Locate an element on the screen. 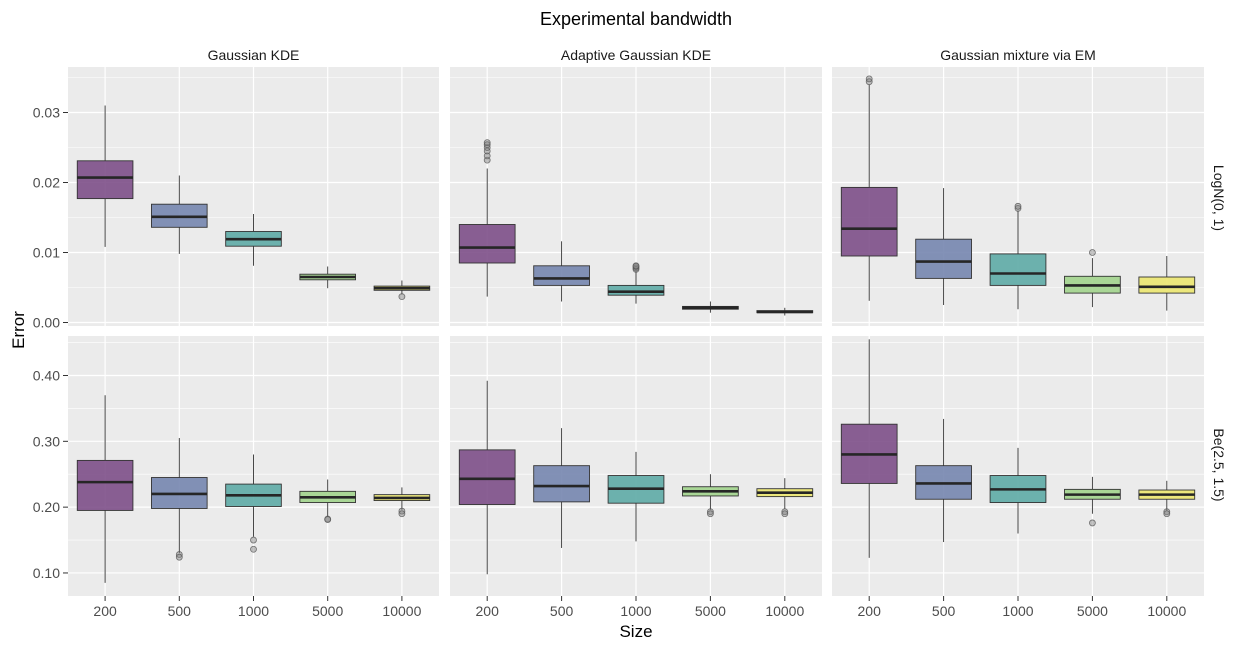  strip-label-row-1: LogN(0, 1) is located at coordinates (1219, 198).